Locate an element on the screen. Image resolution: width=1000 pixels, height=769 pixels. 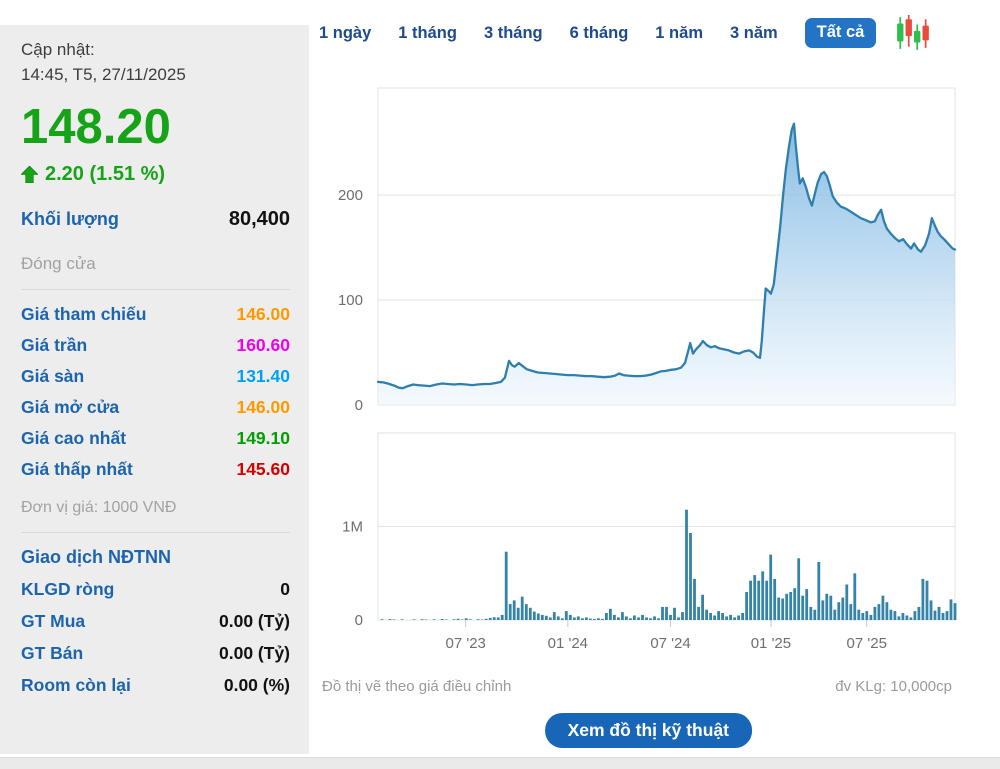
tab-3-years: 3 năm is located at coordinates (753, 32).